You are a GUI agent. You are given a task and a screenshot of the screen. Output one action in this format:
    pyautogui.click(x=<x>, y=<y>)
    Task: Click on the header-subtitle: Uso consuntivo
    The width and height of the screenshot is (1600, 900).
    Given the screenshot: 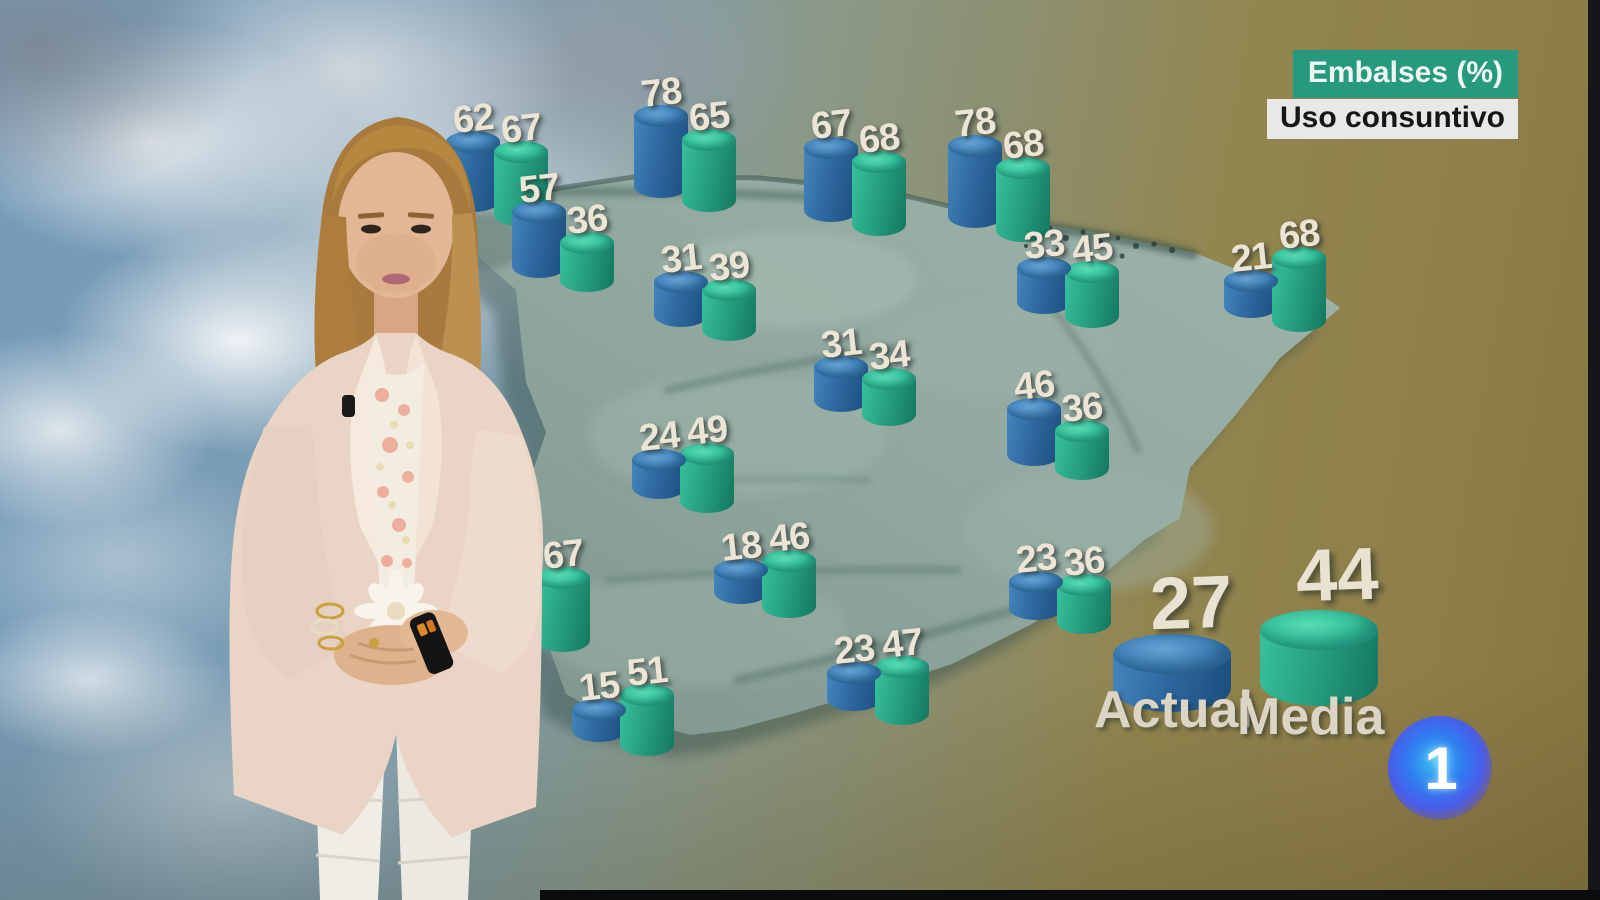 What is the action you would take?
    pyautogui.click(x=1392, y=119)
    